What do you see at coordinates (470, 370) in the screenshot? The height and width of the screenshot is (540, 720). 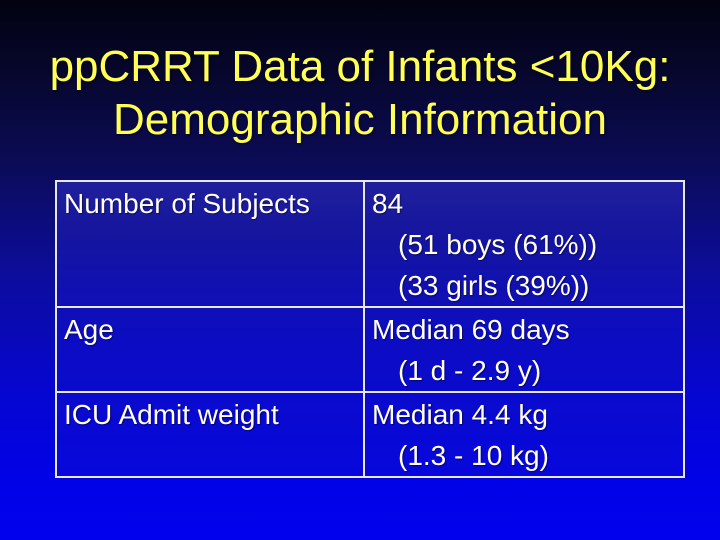 I see `value-line: (1 d - 2.9 y)` at bounding box center [470, 370].